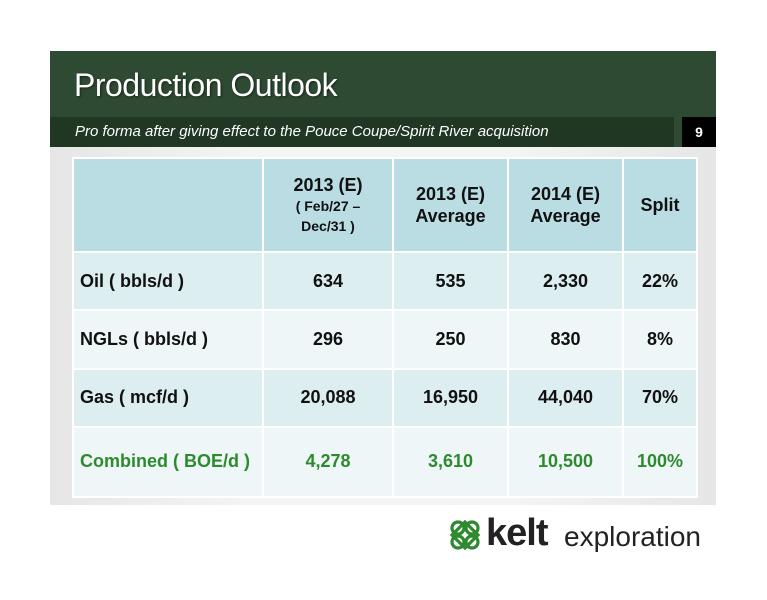 The width and height of the screenshot is (767, 600). What do you see at coordinates (450, 339) in the screenshot?
I see `table-cell: 250` at bounding box center [450, 339].